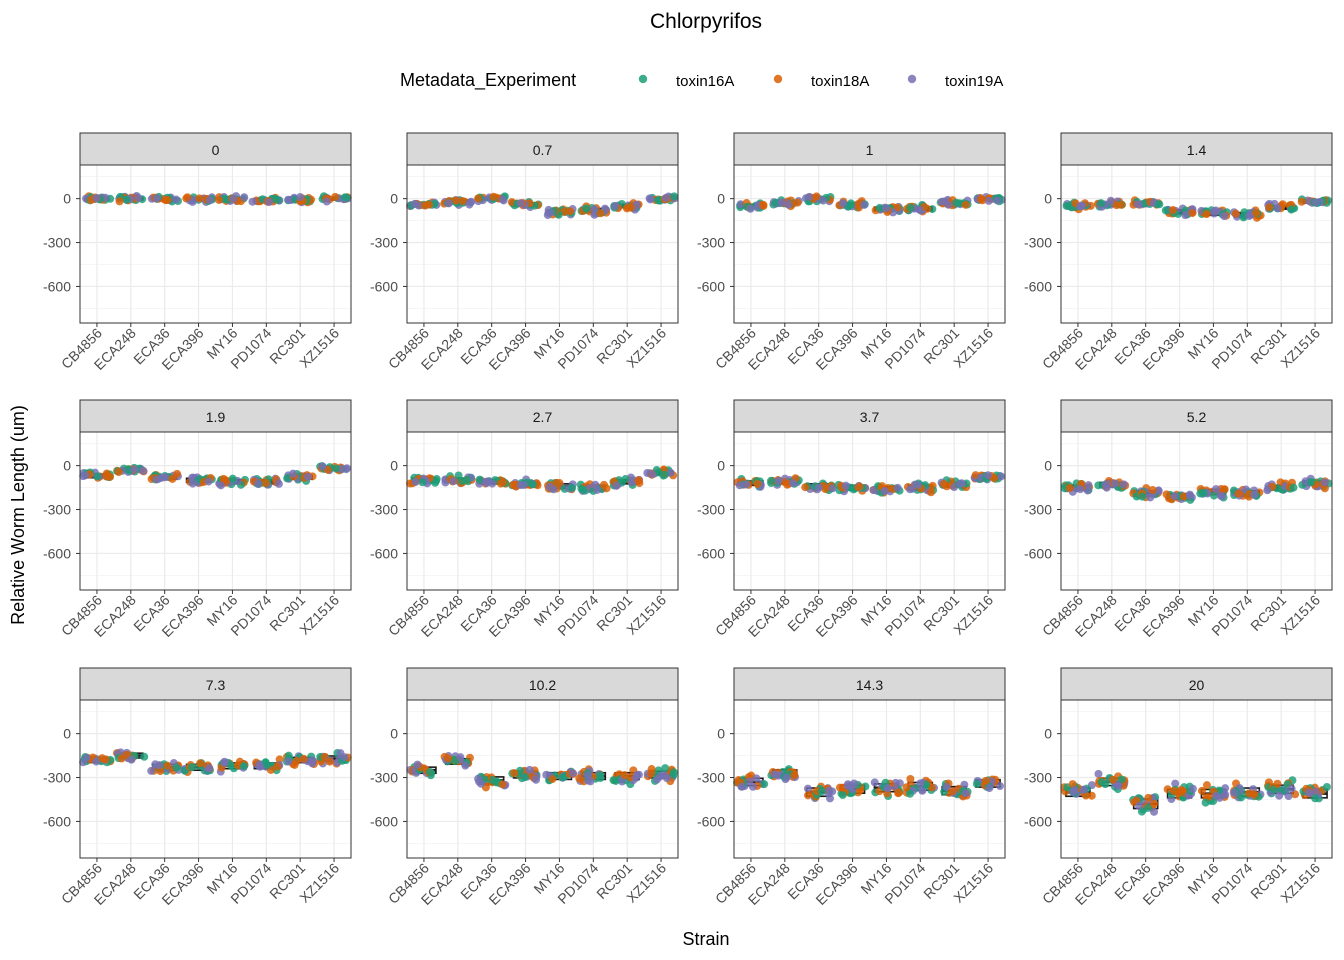 The height and width of the screenshot is (960, 1344). Describe the element at coordinates (870, 417) in the screenshot. I see `facet-strip-label: 3.7` at that location.